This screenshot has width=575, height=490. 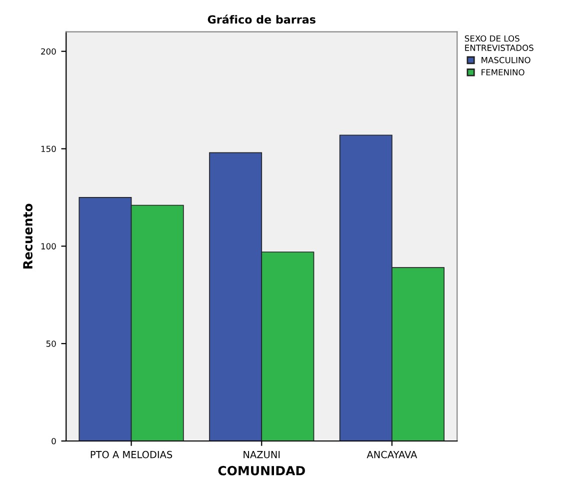 I want to click on x-tick-label: NAZUNI, so click(x=262, y=454).